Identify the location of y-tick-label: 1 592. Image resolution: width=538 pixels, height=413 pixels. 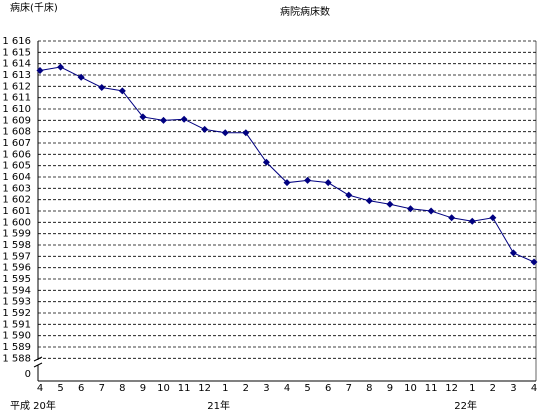
(16, 313).